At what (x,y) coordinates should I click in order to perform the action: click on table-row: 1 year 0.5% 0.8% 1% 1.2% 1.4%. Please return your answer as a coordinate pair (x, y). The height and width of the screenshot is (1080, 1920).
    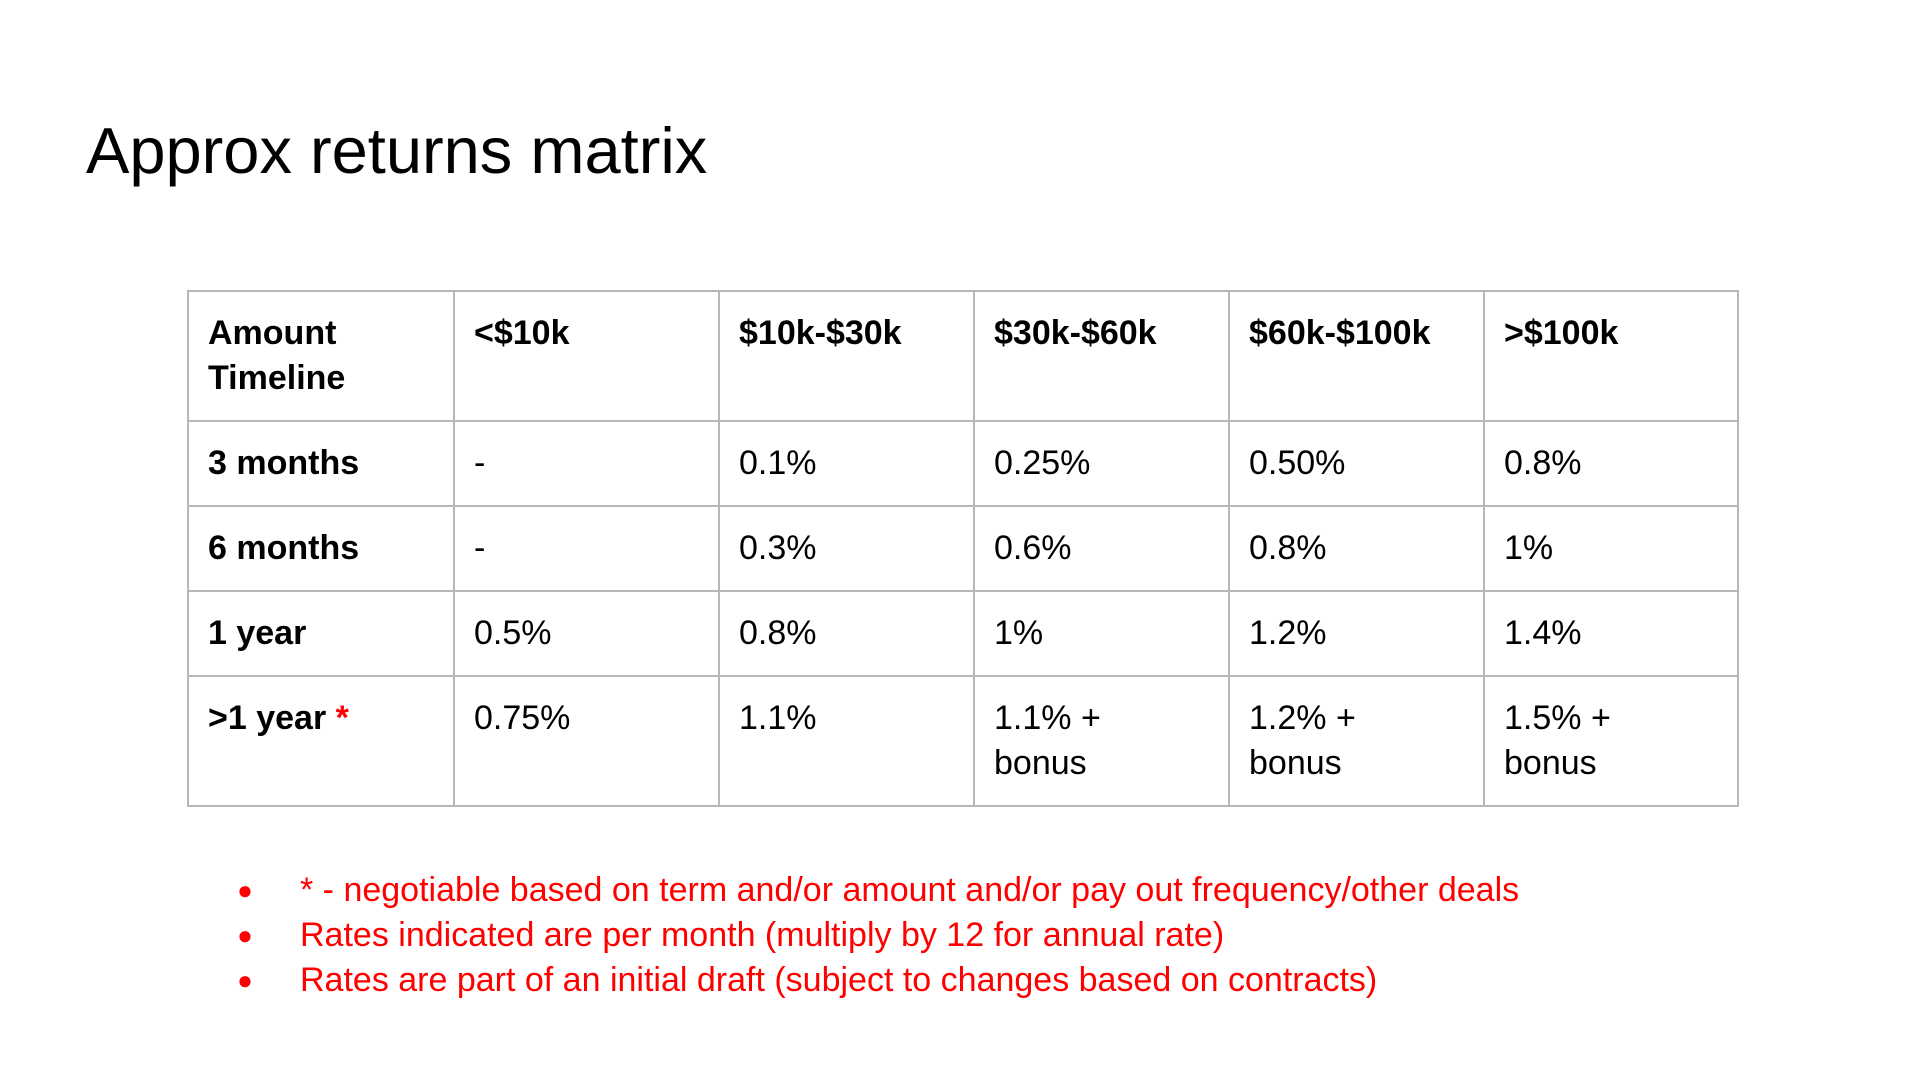
    Looking at the image, I should click on (963, 633).